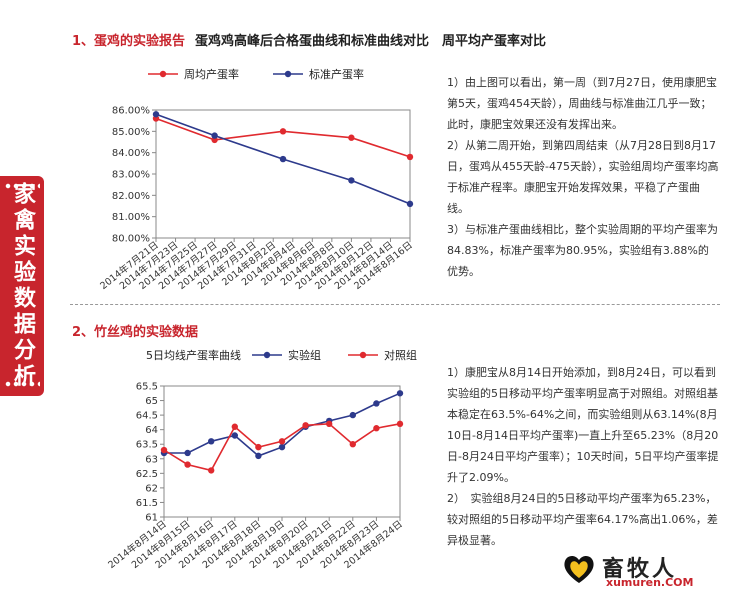 Image resolution: width=730 pixels, height=593 pixels. I want to click on logo-text: 畜牧人, so click(640, 569).